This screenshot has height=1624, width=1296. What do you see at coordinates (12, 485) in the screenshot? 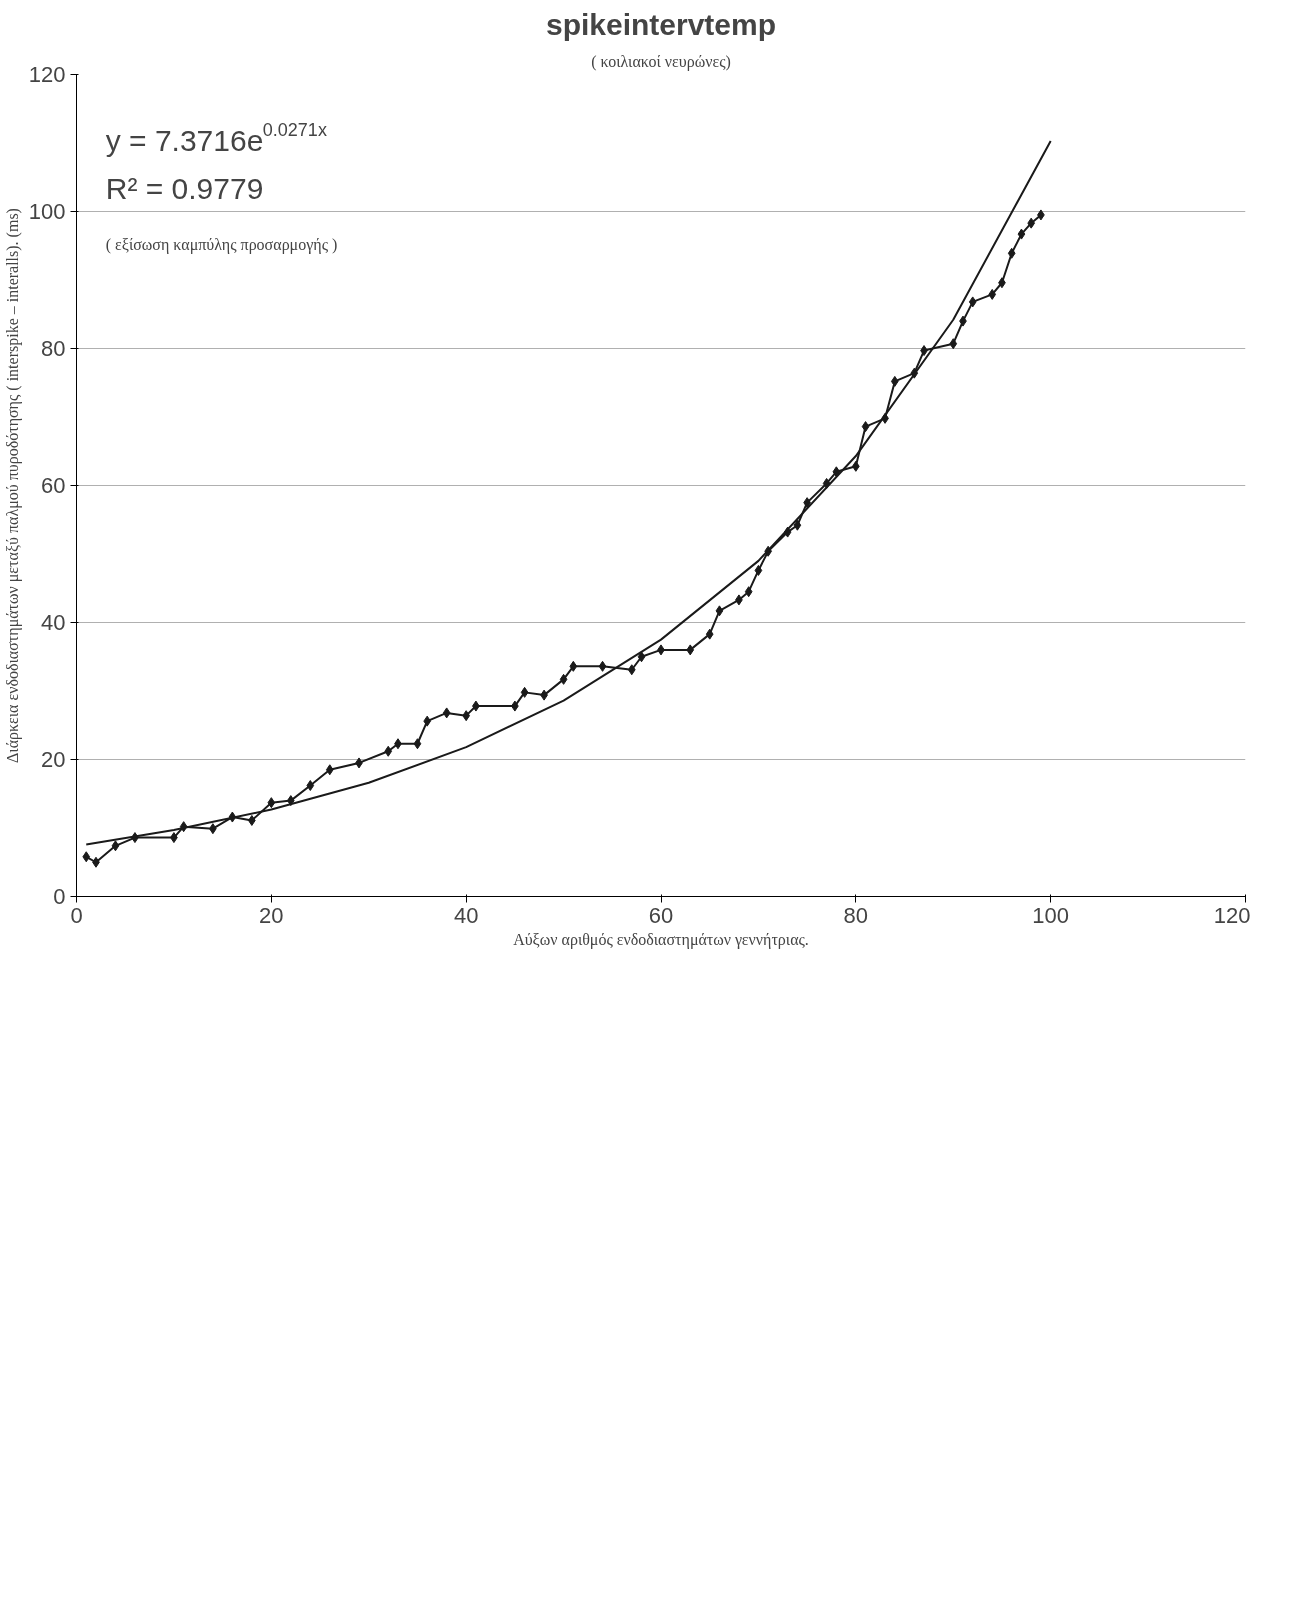
I see `y-axis-title: Διάρκεια ενδοδιαστημάτων μεταξύ παλμού πυροδότησης ( interspike – interalls). (ms)` at bounding box center [12, 485].